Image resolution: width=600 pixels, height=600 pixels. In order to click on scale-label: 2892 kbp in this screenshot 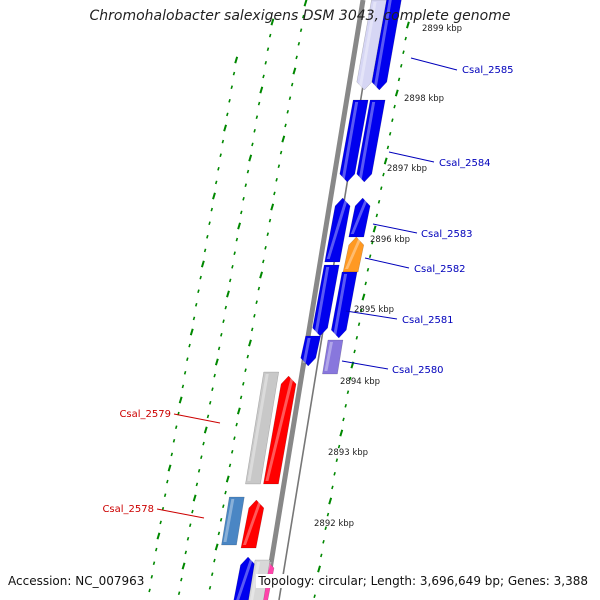, I will do `click(334, 524)`.